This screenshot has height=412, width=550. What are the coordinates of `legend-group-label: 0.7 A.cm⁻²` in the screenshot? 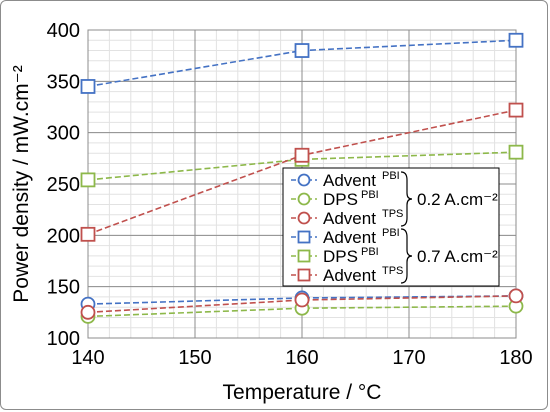 It's located at (457, 256).